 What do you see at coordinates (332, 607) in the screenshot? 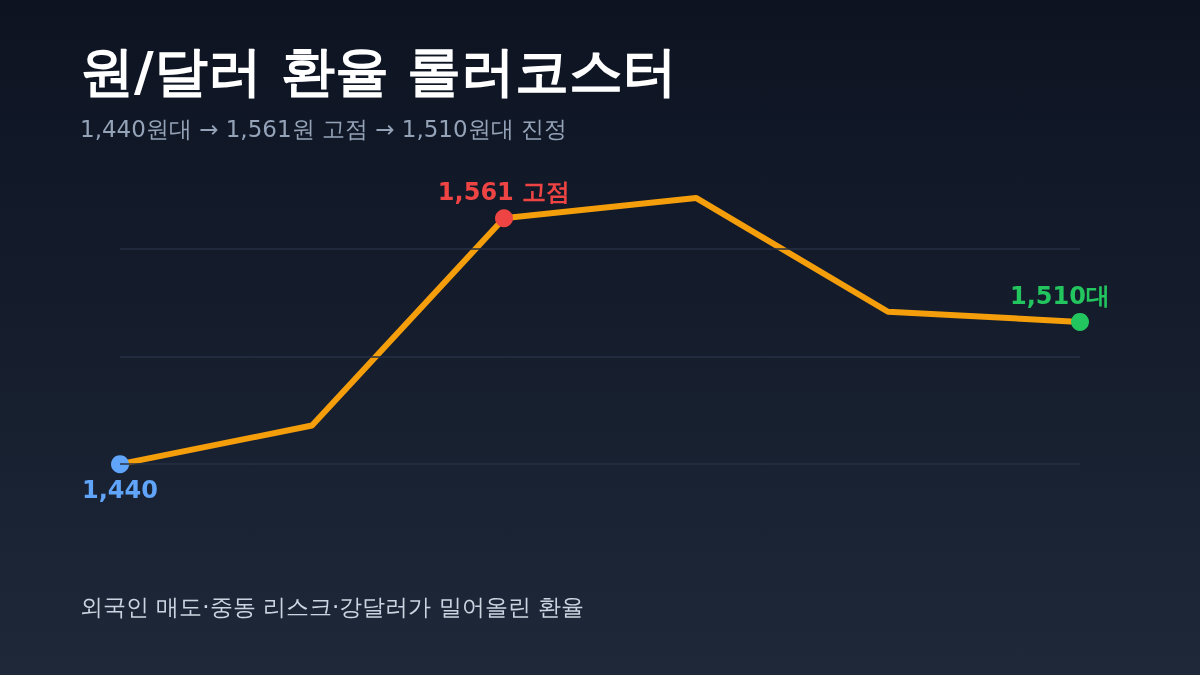
I see `text: 외국인 매도·중동 리스크·강달러가 밀어올린 환율` at bounding box center [332, 607].